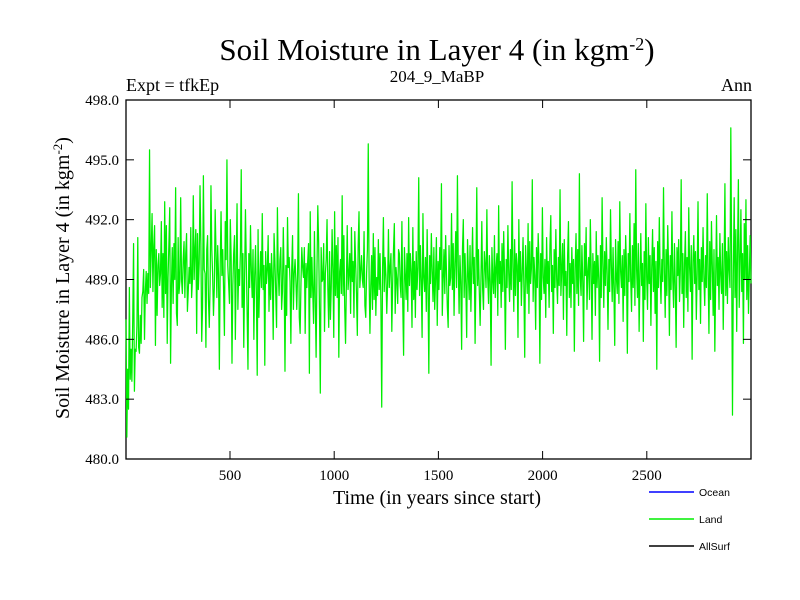 The height and width of the screenshot is (600, 800). I want to click on subtitle-center: 204_9_MaBP, so click(437, 76).